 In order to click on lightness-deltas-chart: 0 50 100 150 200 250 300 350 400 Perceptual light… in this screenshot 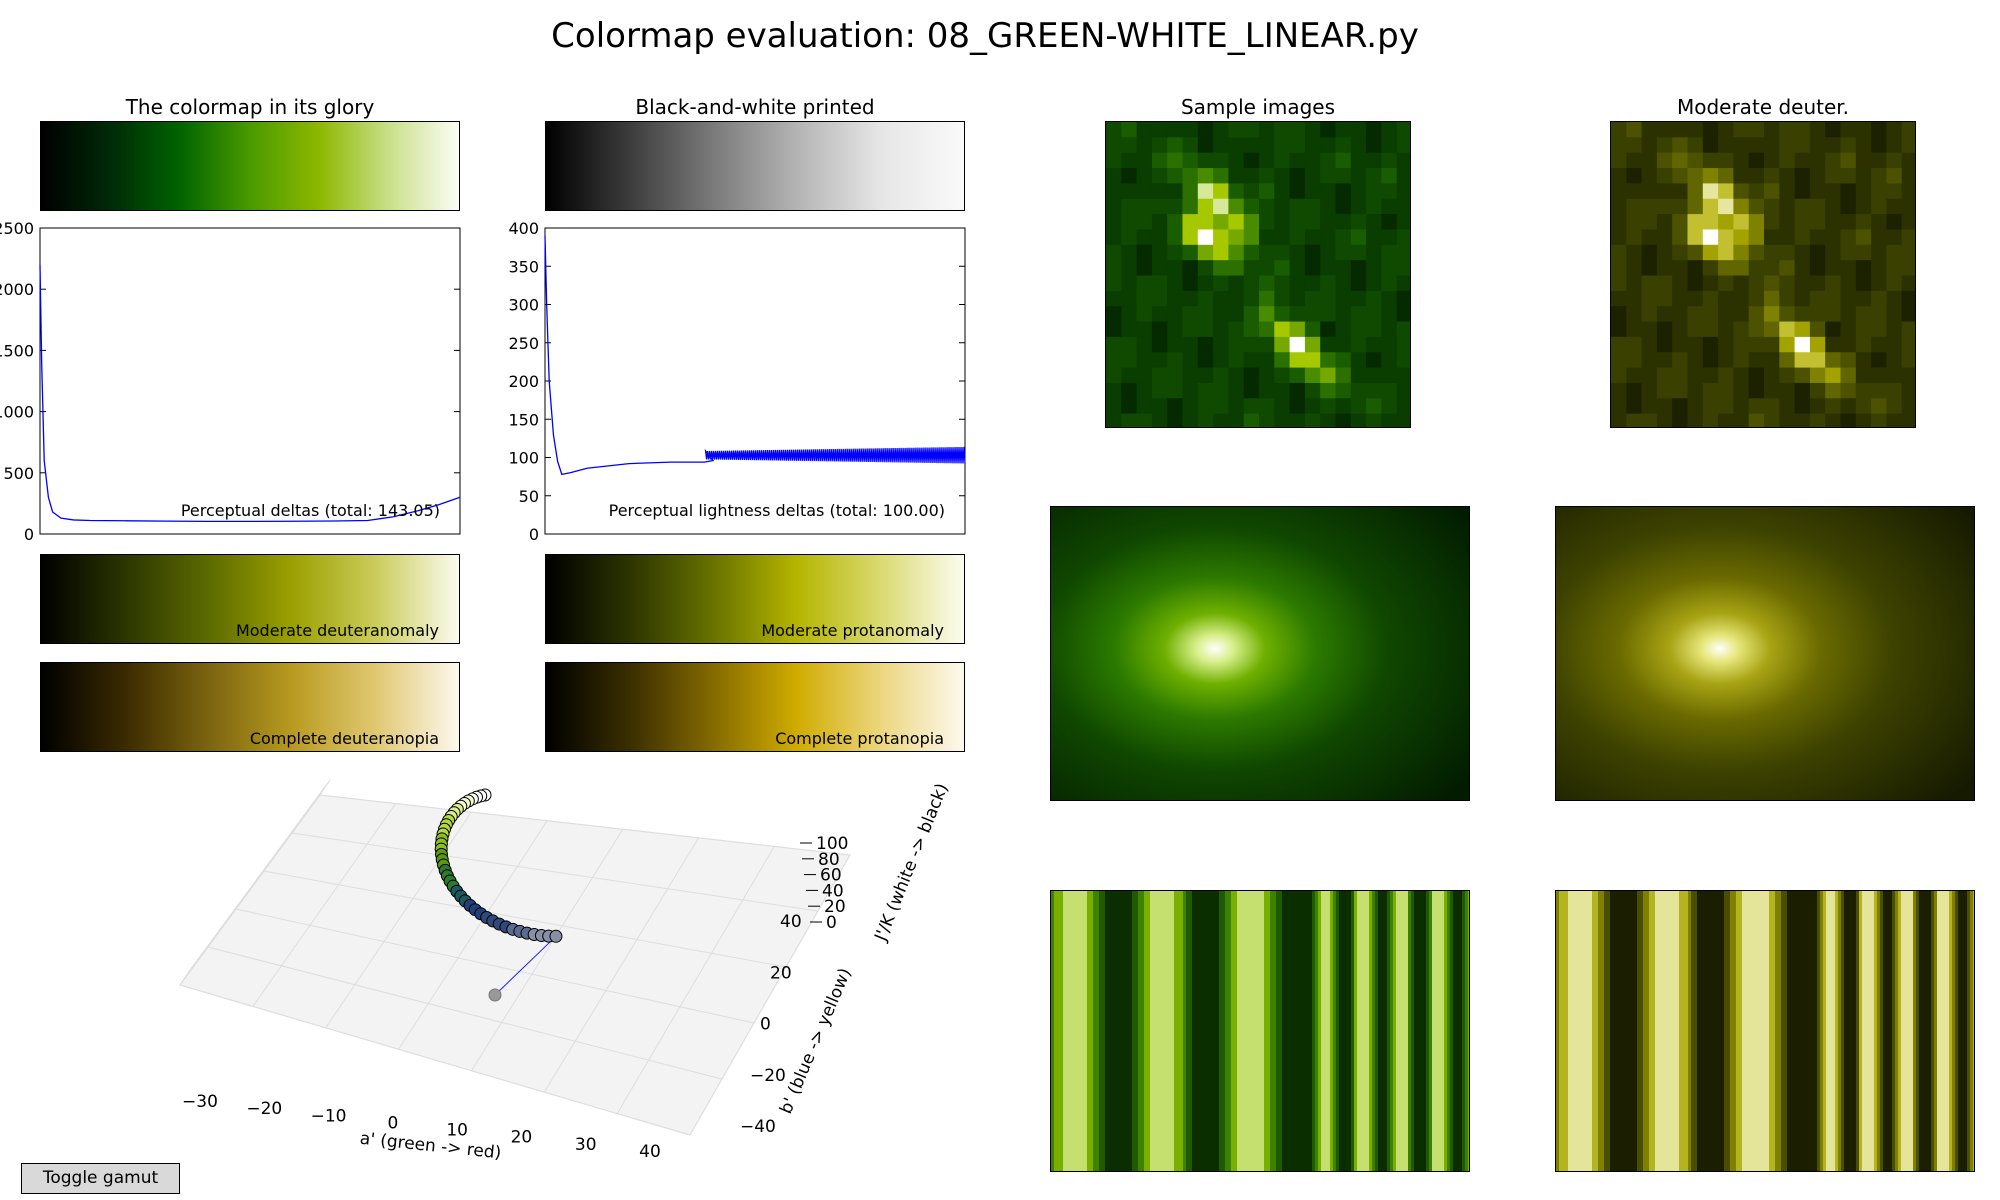, I will do `click(737, 383)`.